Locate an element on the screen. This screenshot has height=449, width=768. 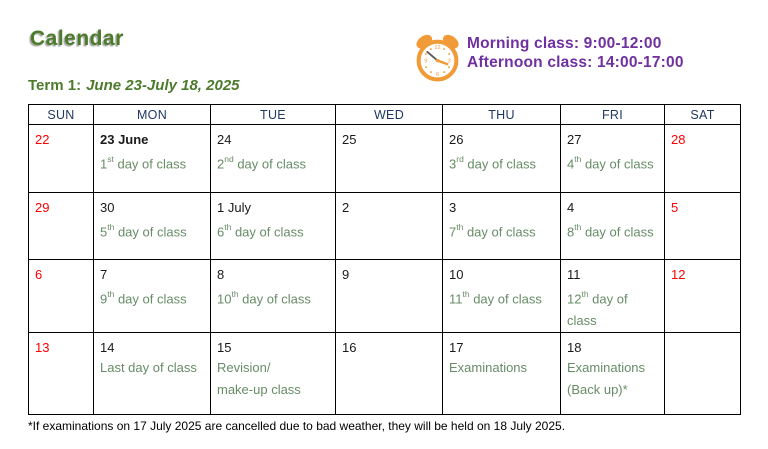
calendar-cell: 9 is located at coordinates (389, 296).